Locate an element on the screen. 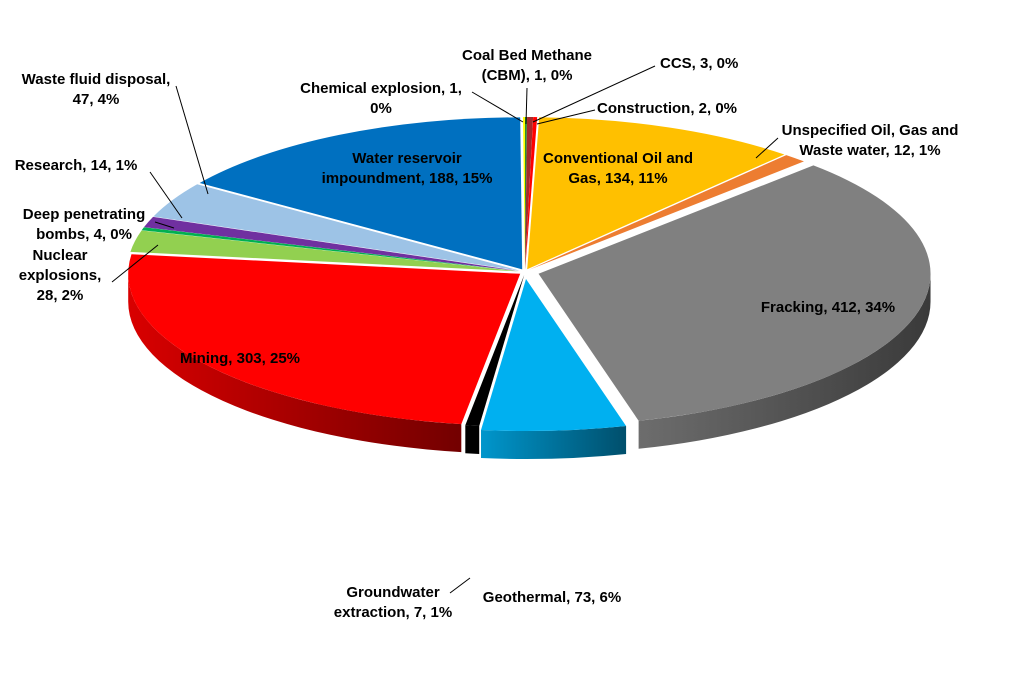 The height and width of the screenshot is (677, 1024). slice-mining is located at coordinates (324, 339).